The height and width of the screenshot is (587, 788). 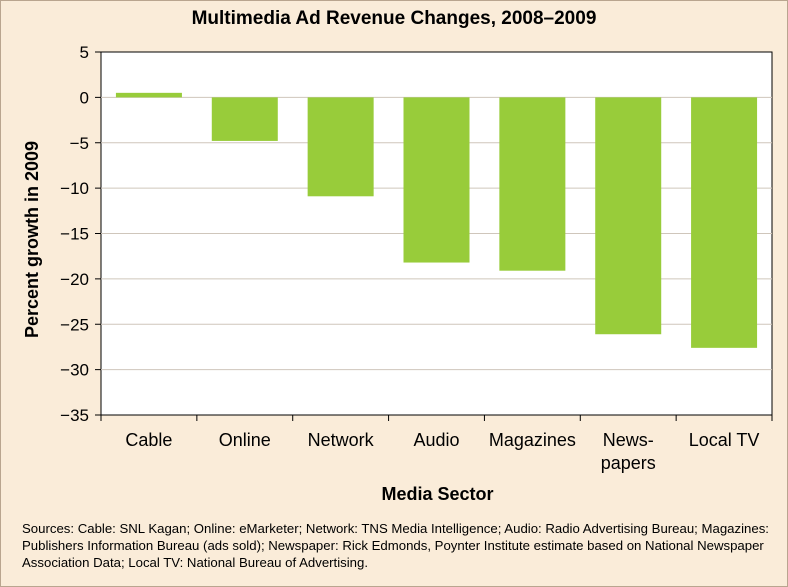 What do you see at coordinates (84, 52) in the screenshot?
I see `y-tick-label: 5` at bounding box center [84, 52].